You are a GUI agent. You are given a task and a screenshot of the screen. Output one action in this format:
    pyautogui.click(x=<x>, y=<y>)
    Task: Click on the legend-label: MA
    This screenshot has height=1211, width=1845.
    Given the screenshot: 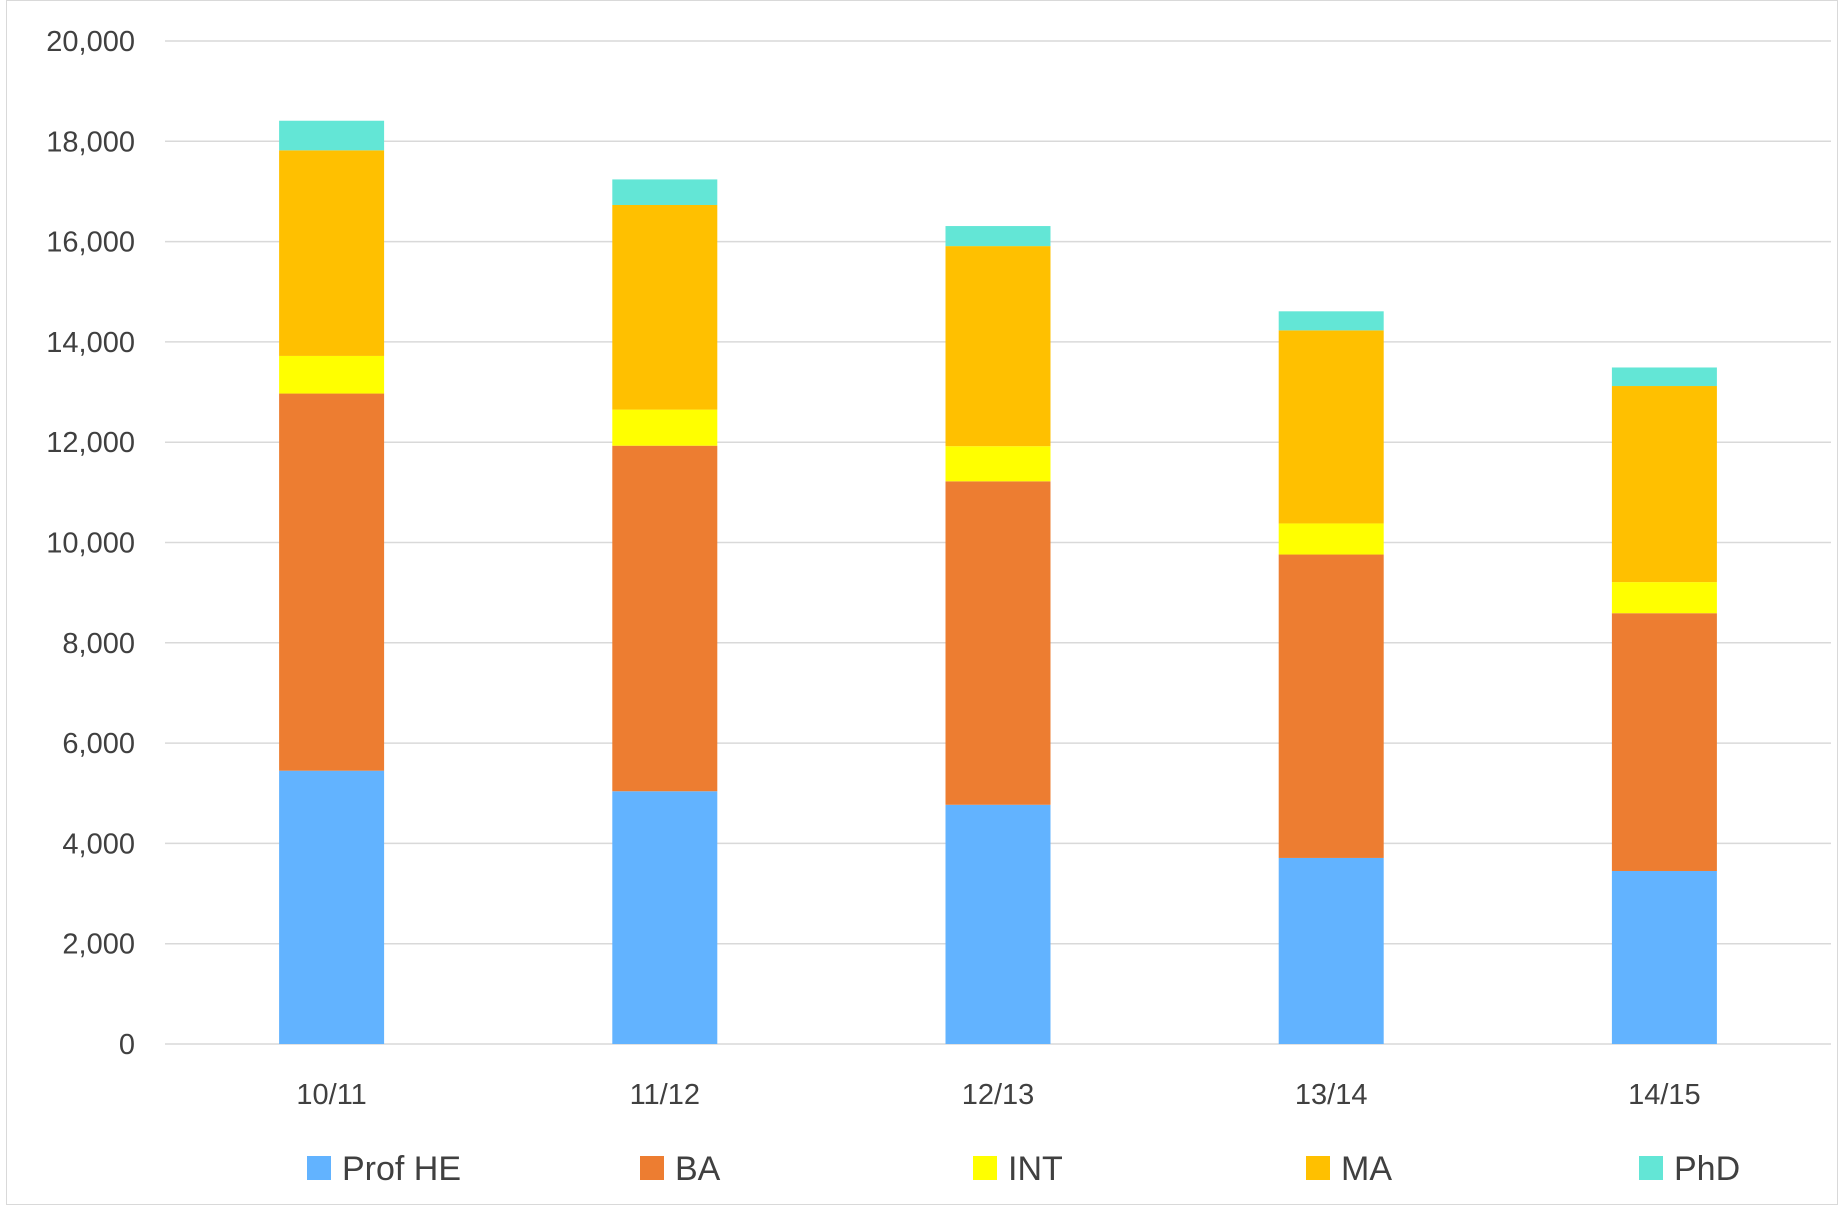 What is the action you would take?
    pyautogui.click(x=1366, y=1169)
    